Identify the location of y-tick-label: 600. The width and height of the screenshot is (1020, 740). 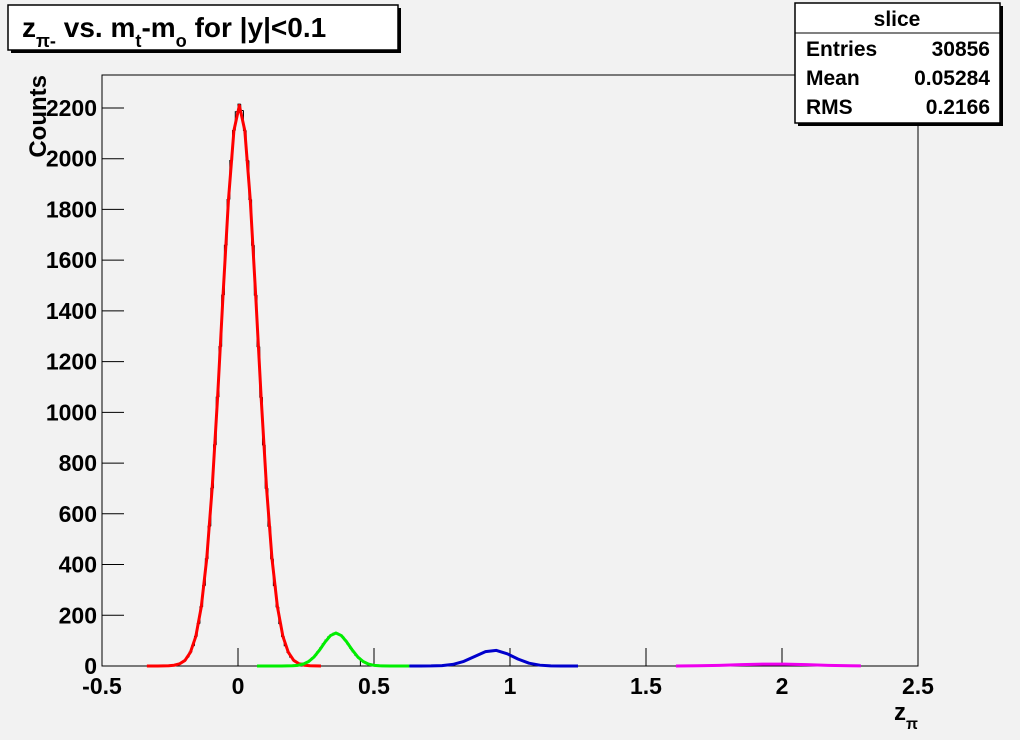
(78, 514).